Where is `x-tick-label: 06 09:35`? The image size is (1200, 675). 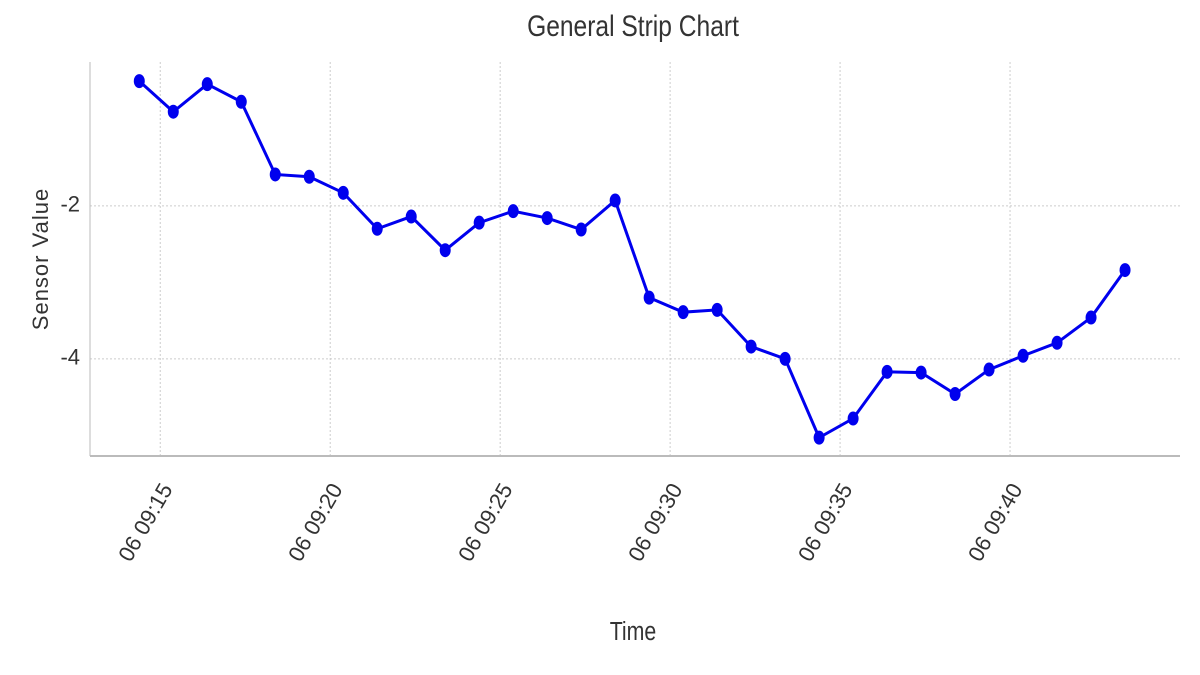
x-tick-label: 06 09:35 is located at coordinates (825, 522).